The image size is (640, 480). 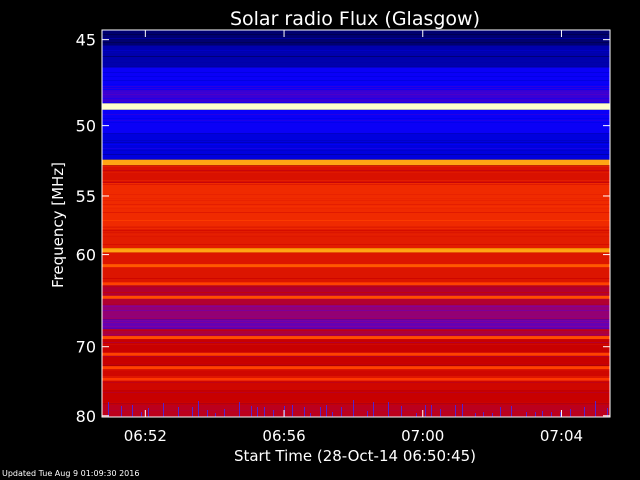 What do you see at coordinates (355, 19) in the screenshot?
I see `chart-title: Solar radio Flux (Glasgow)` at bounding box center [355, 19].